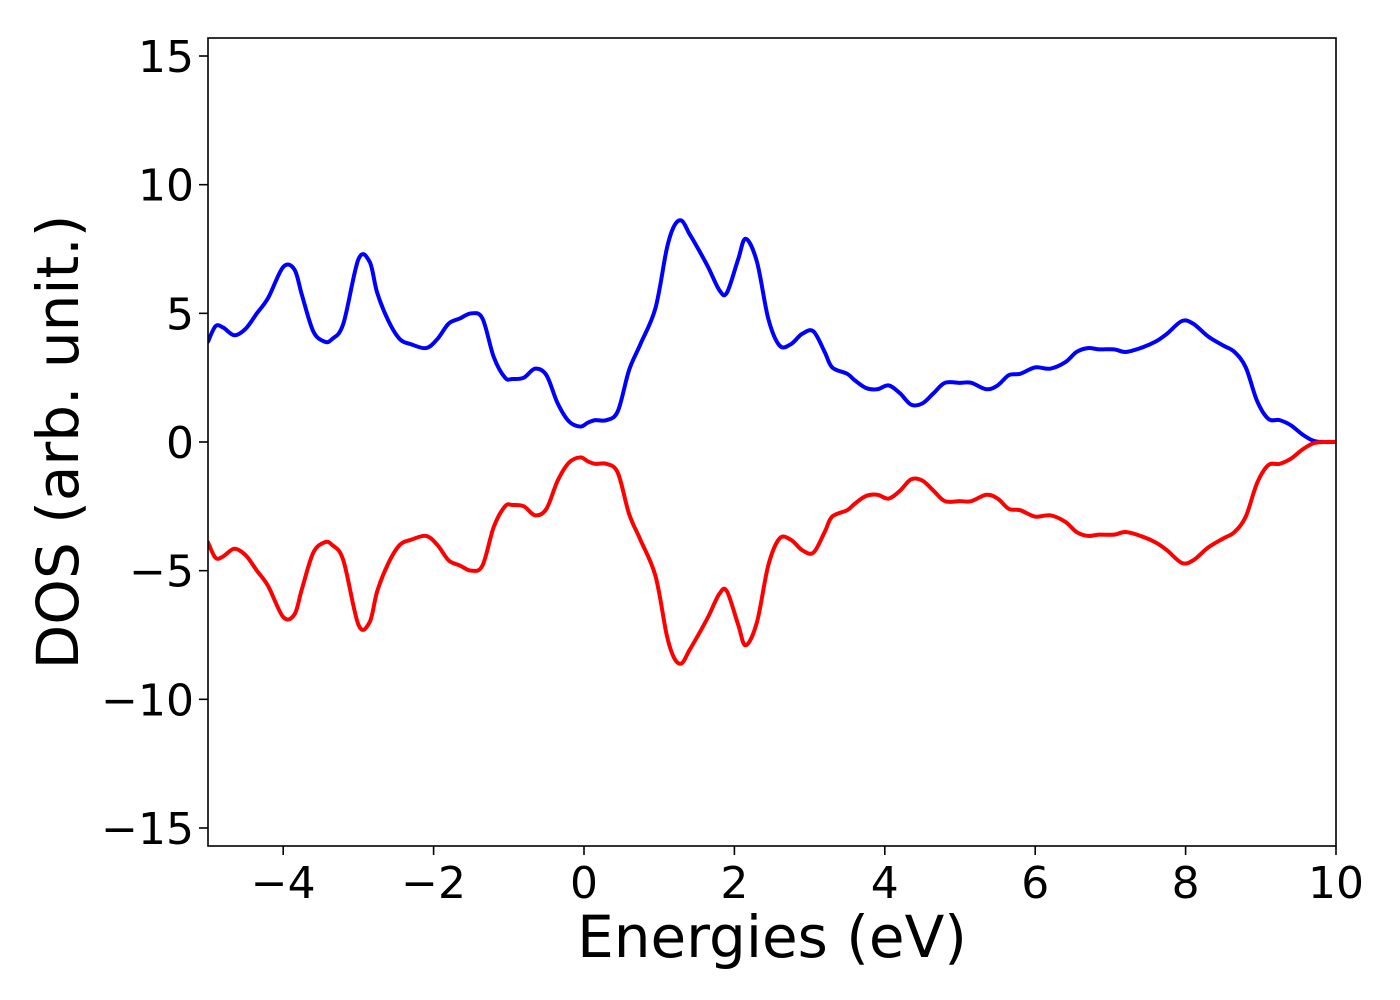 The width and height of the screenshot is (1400, 1000). Describe the element at coordinates (734, 883) in the screenshot. I see `x-tick-label: 2` at that location.